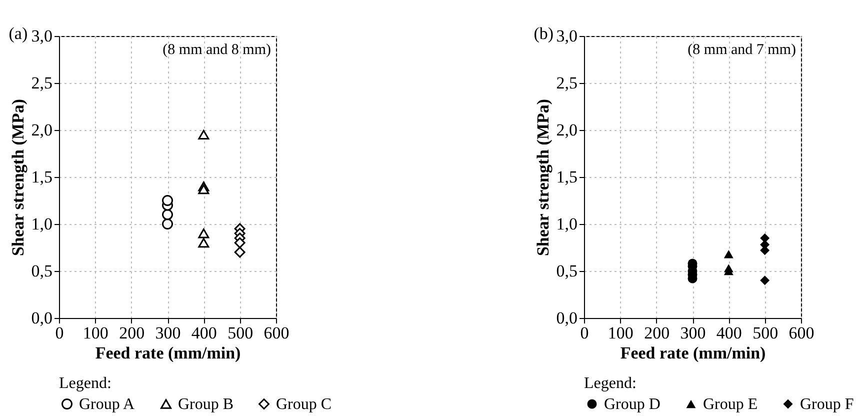 The height and width of the screenshot is (416, 859). What do you see at coordinates (632, 404) in the screenshot?
I see `legend-label: Group D` at bounding box center [632, 404].